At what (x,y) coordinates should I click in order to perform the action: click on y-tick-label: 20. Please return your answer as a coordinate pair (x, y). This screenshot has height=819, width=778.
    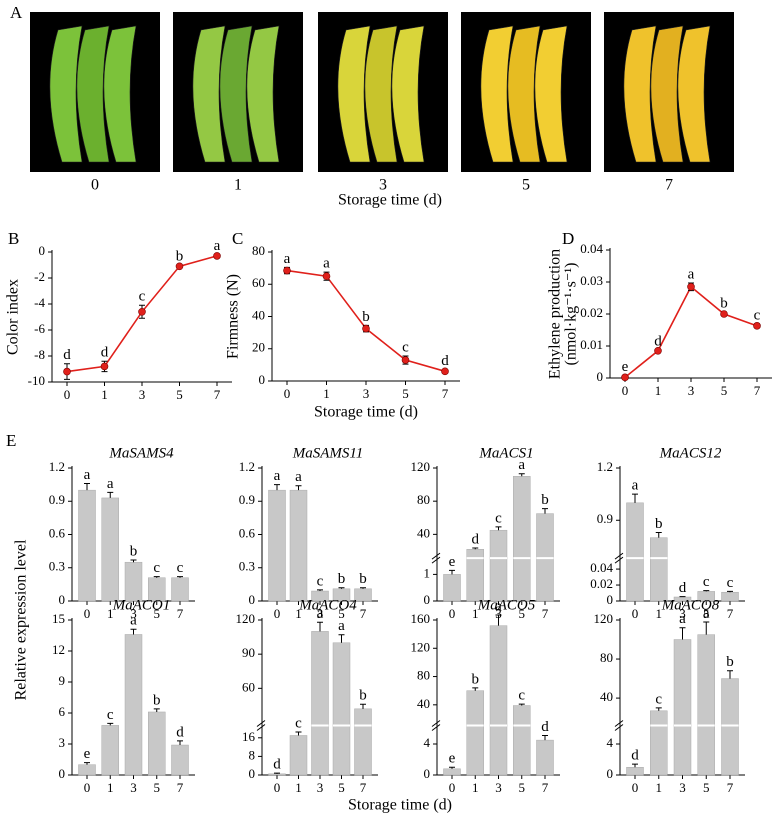
    Looking at the image, I should click on (258, 347).